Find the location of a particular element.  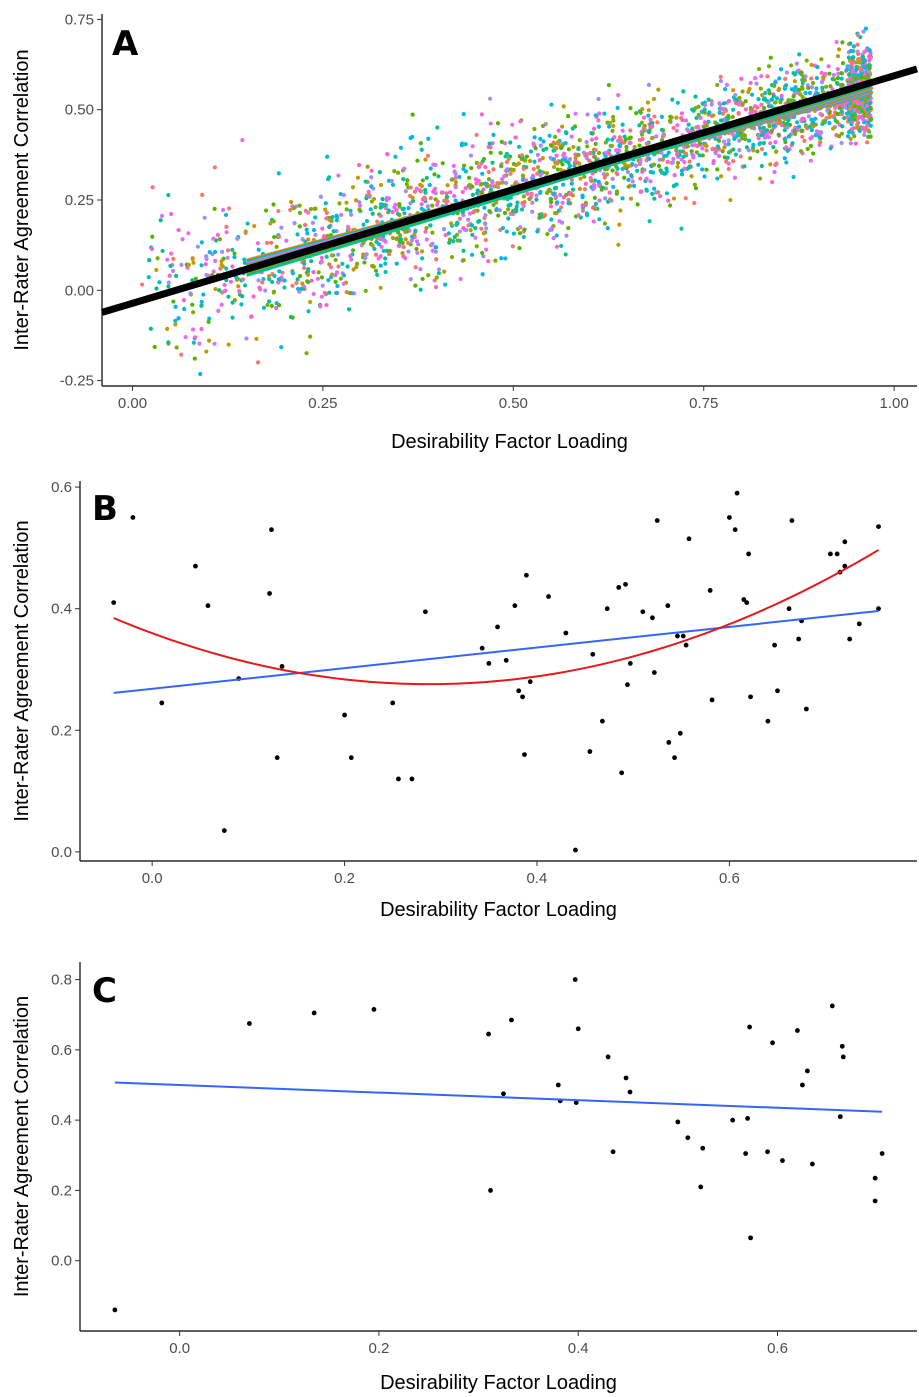

panel-a-y-tick-label: 0.25 is located at coordinates (79, 200).